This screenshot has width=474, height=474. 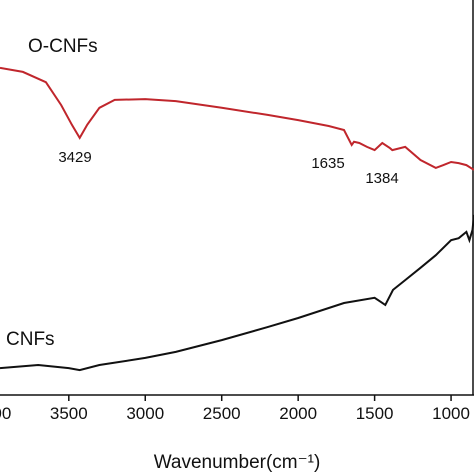 What do you see at coordinates (5, 413) in the screenshot?
I see `x-tick-label: 4000` at bounding box center [5, 413].